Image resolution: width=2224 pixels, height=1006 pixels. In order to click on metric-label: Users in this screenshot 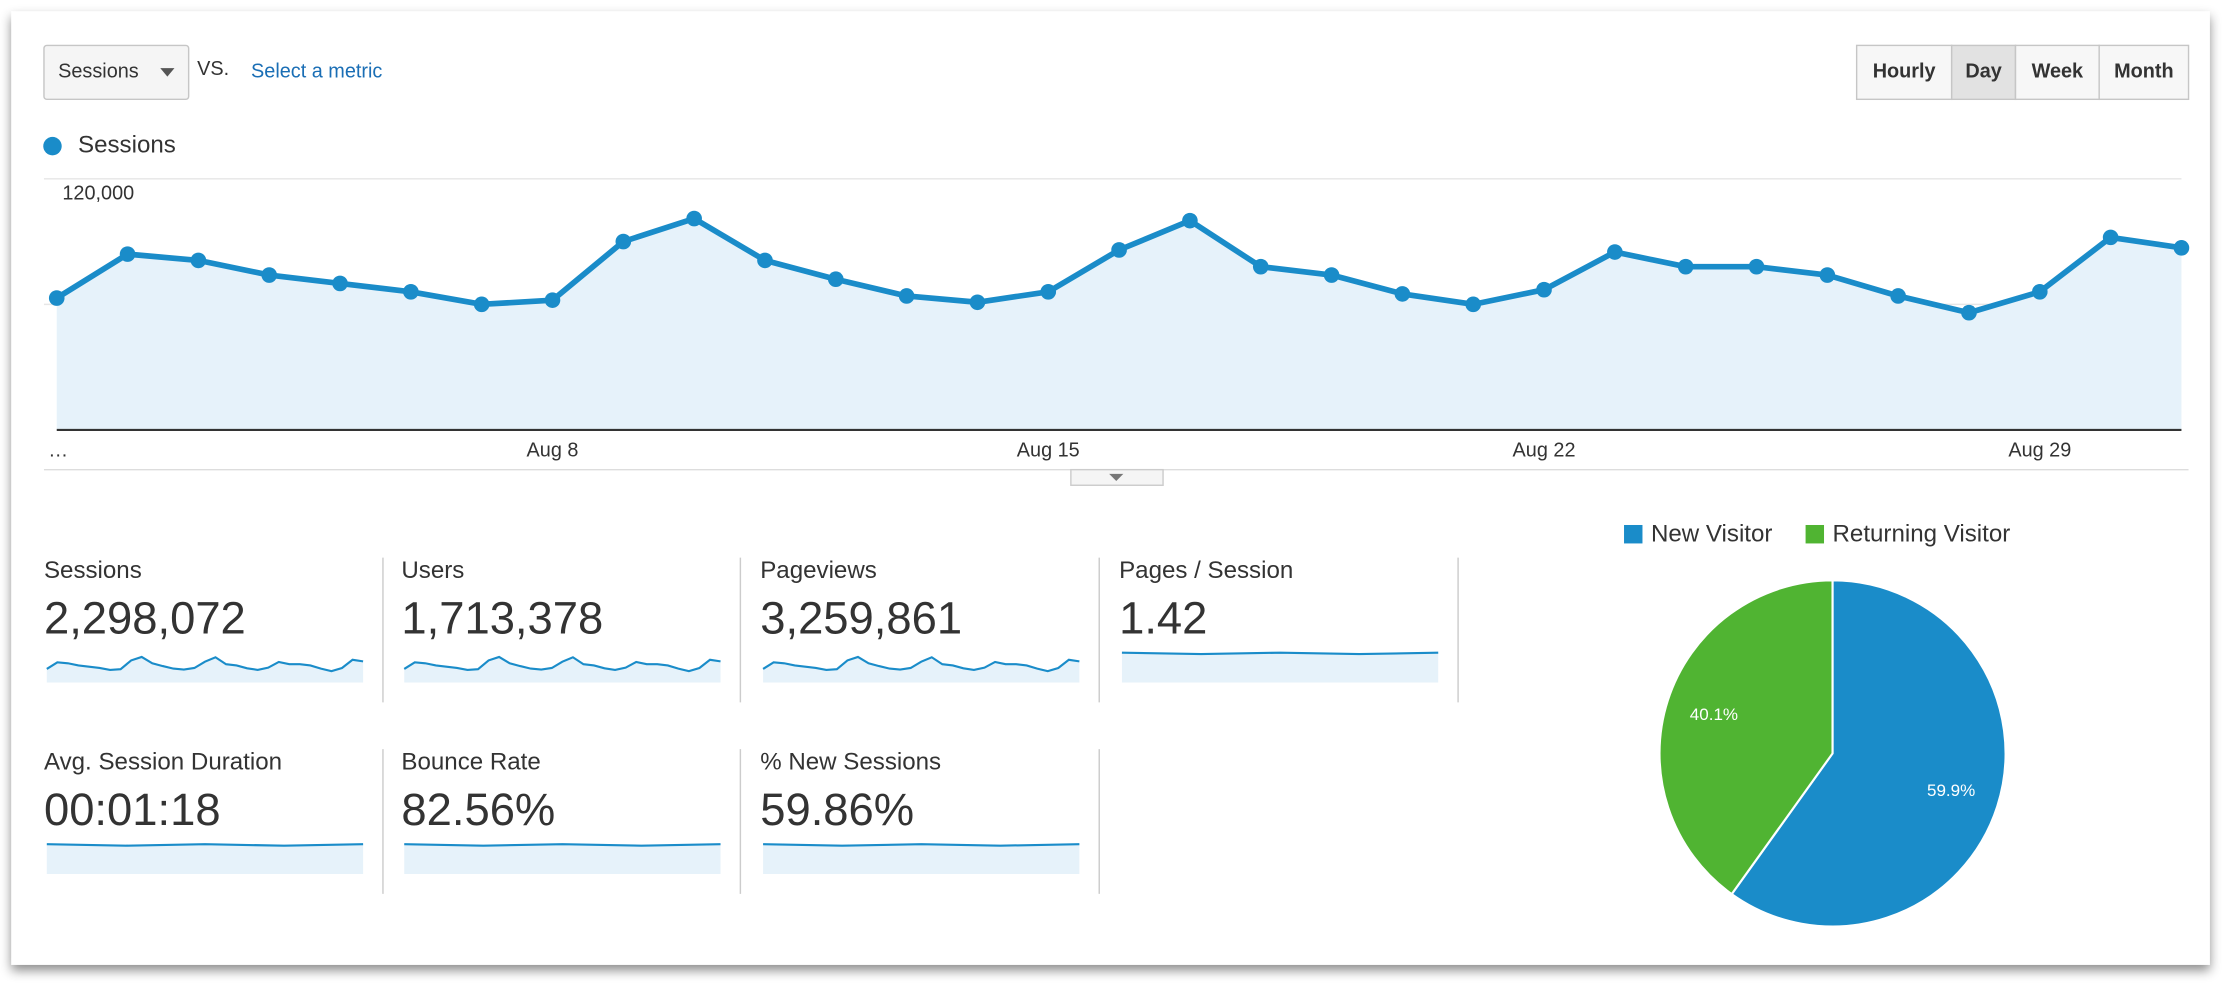, I will do `click(432, 570)`.